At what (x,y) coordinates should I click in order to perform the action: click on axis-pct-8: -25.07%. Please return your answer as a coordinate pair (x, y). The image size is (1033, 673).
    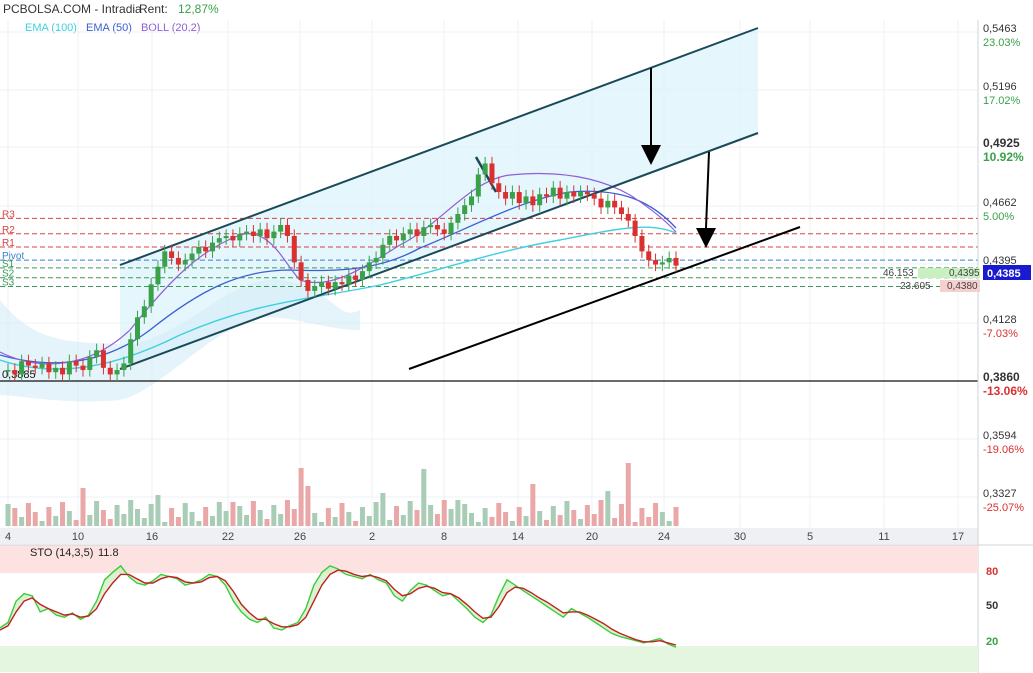
    Looking at the image, I should click on (1003, 508).